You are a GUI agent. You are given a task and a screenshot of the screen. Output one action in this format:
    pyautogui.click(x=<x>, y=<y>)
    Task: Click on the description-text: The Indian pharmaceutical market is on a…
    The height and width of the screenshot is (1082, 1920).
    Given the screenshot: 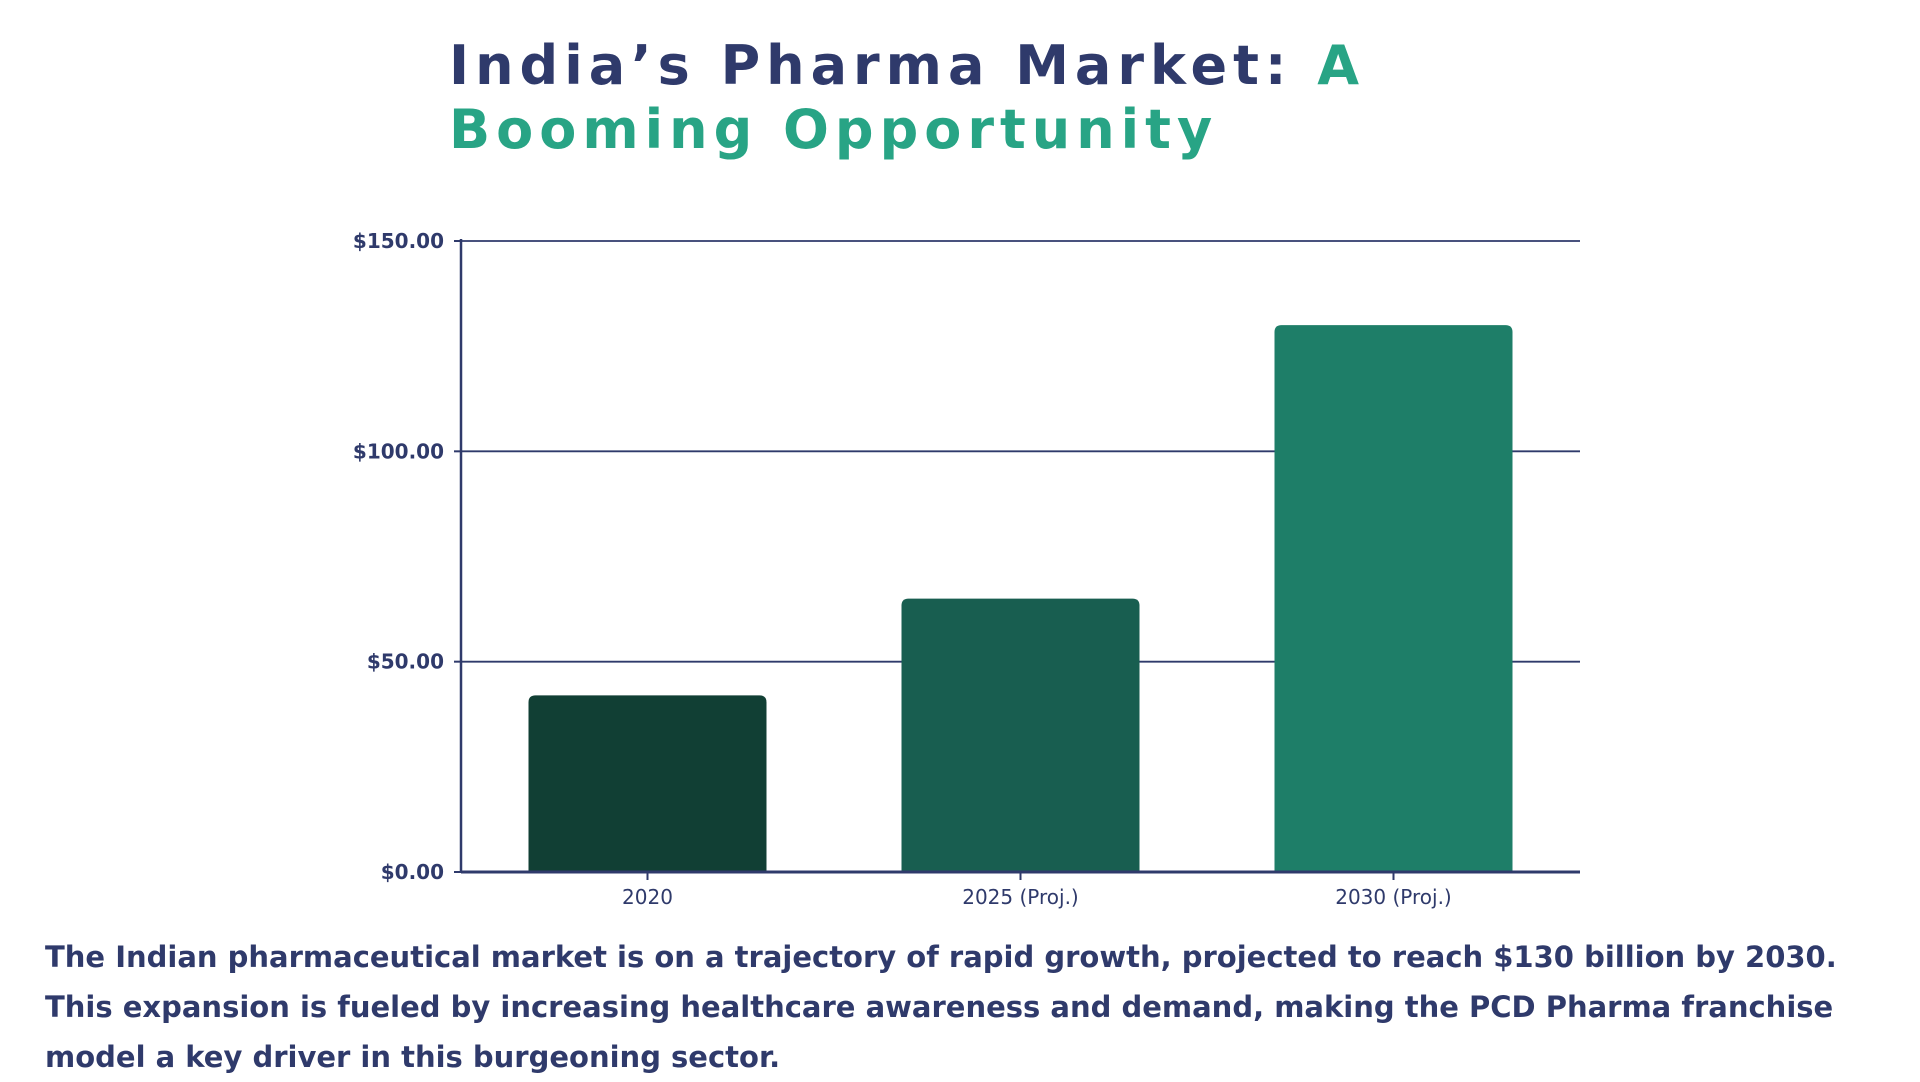 What is the action you would take?
    pyautogui.click(x=941, y=1007)
    